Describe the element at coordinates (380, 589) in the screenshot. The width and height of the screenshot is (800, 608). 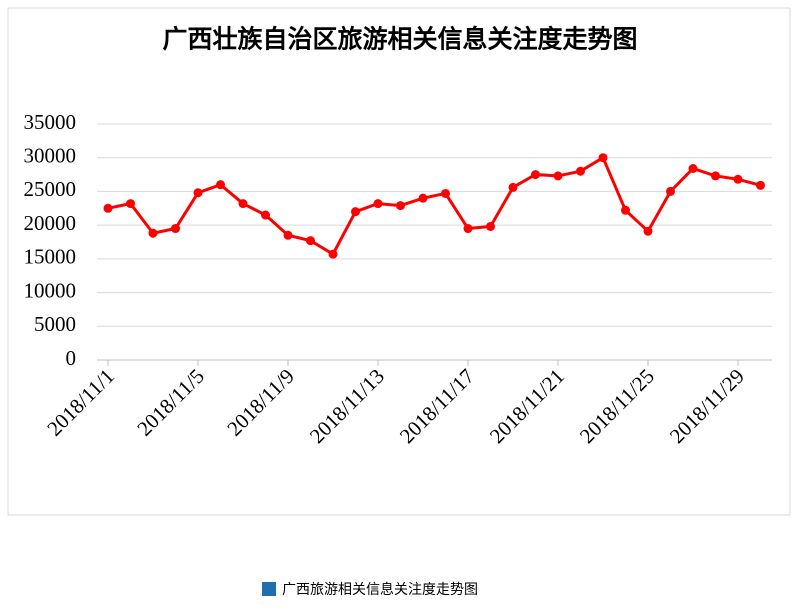
I see `caption: 广西旅游相关信息关注度走势图` at that location.